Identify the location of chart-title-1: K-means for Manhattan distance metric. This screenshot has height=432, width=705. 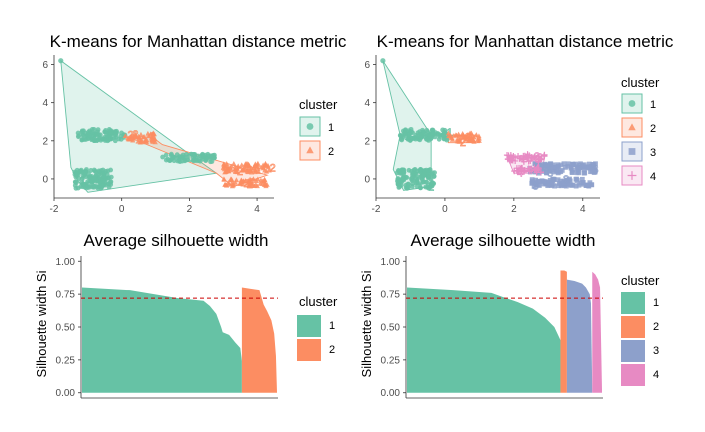
(198, 41).